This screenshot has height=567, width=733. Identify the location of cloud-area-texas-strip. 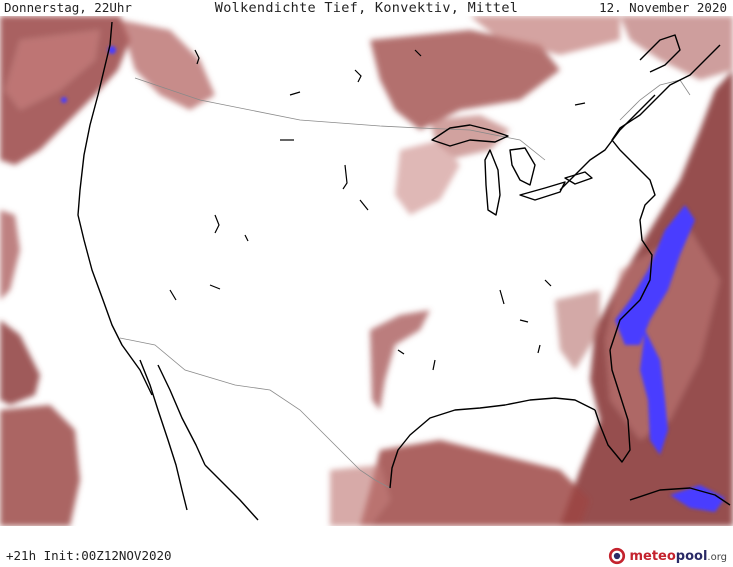
(400, 360).